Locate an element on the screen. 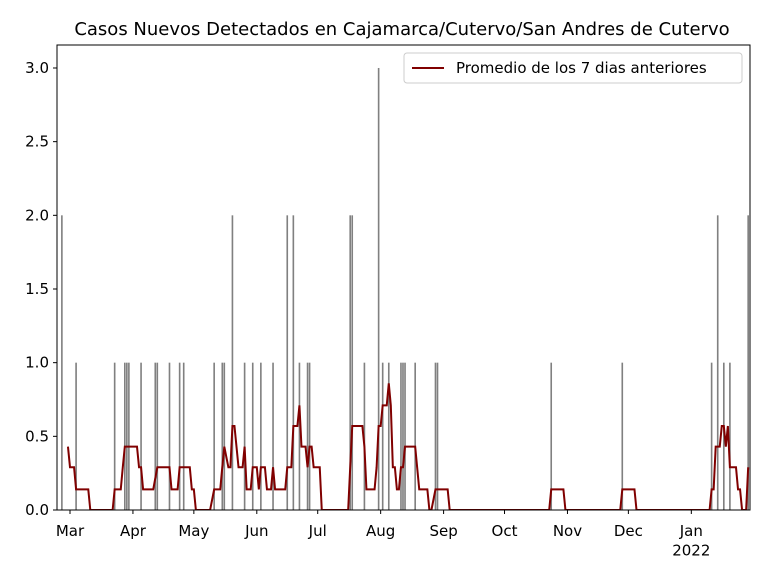  x-tick-label: Nov is located at coordinates (567, 531).